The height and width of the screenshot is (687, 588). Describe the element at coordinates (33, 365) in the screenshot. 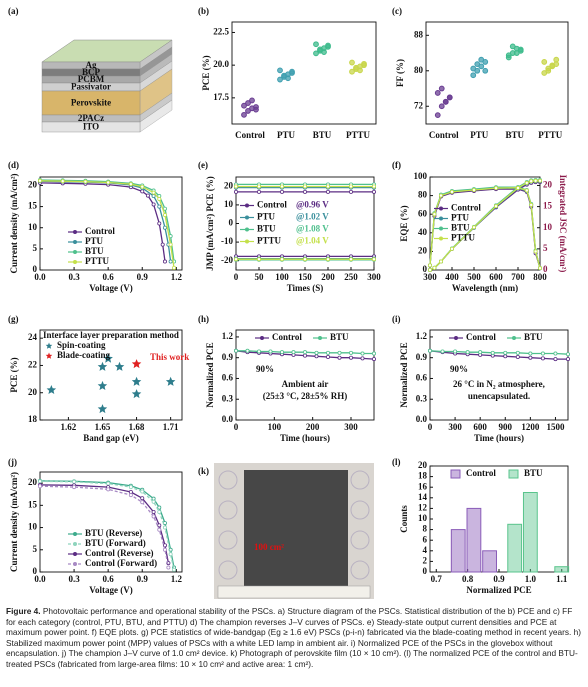

I see `y-tick-label: 22` at that location.